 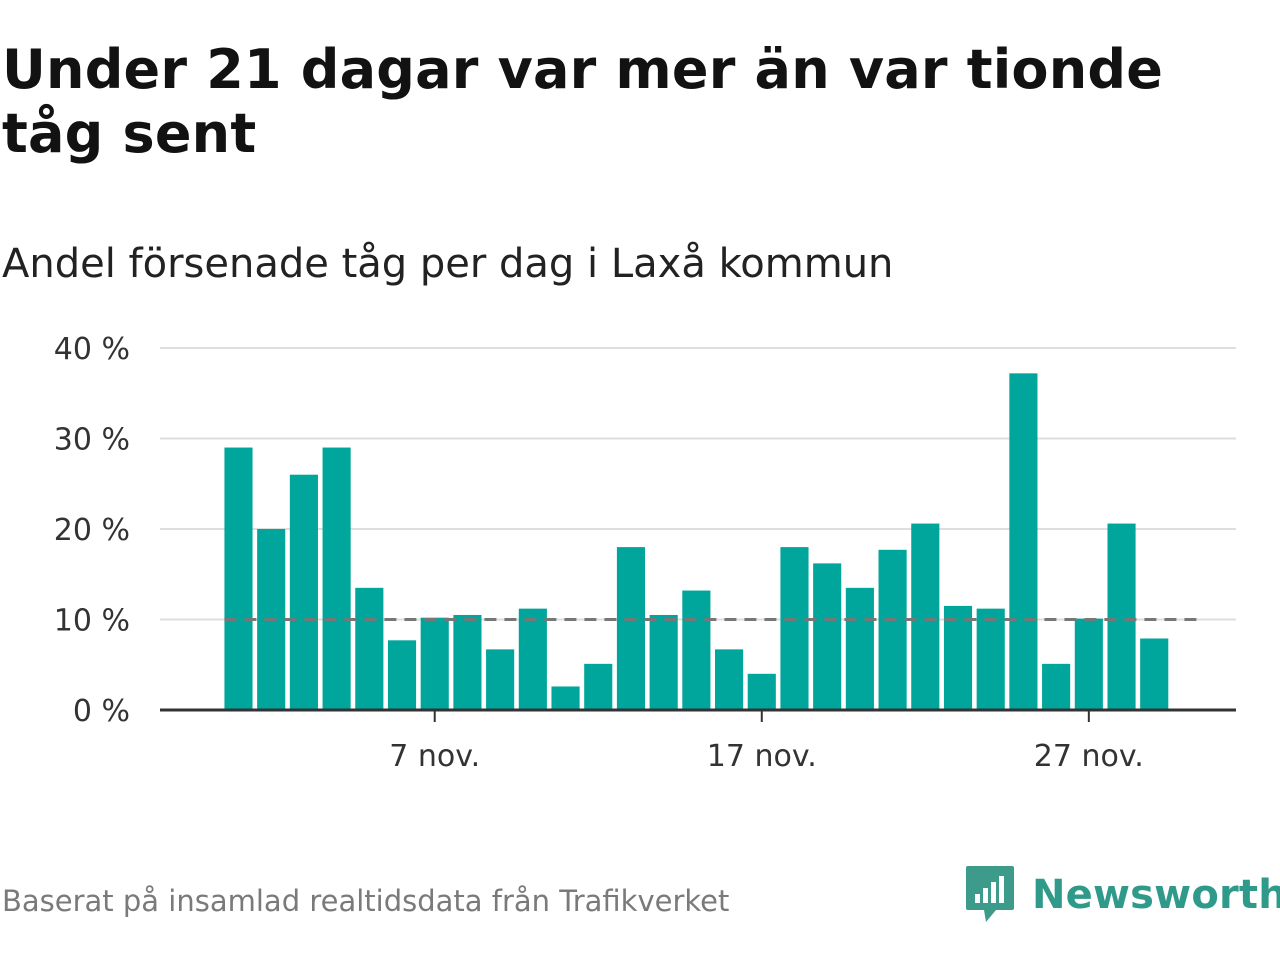 What do you see at coordinates (762, 756) in the screenshot?
I see `x-tick-label: 17 nov.` at bounding box center [762, 756].